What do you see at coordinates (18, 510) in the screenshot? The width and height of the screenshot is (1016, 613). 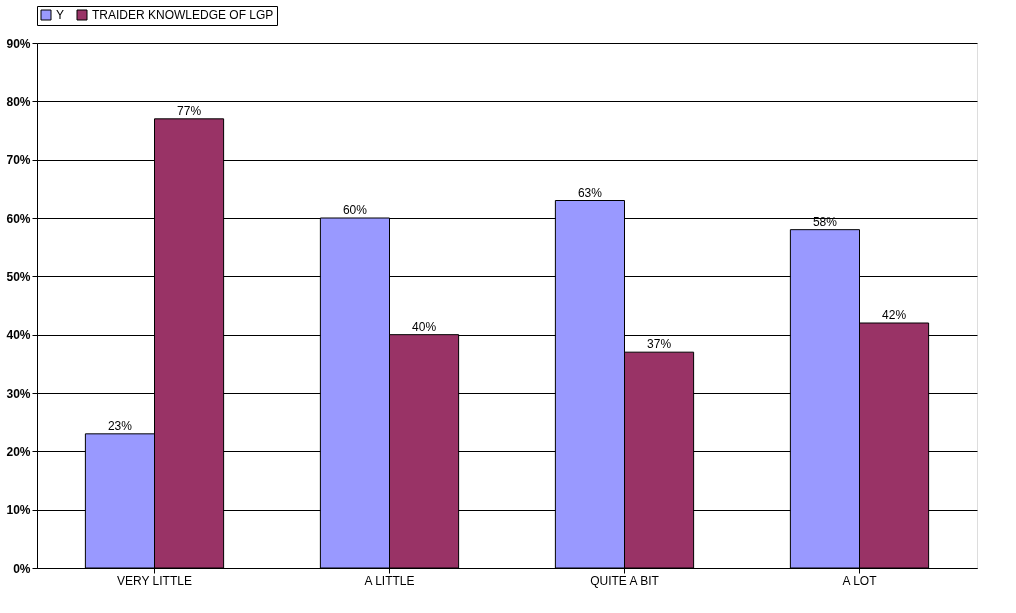 I see `y-tick-label: 10%` at bounding box center [18, 510].